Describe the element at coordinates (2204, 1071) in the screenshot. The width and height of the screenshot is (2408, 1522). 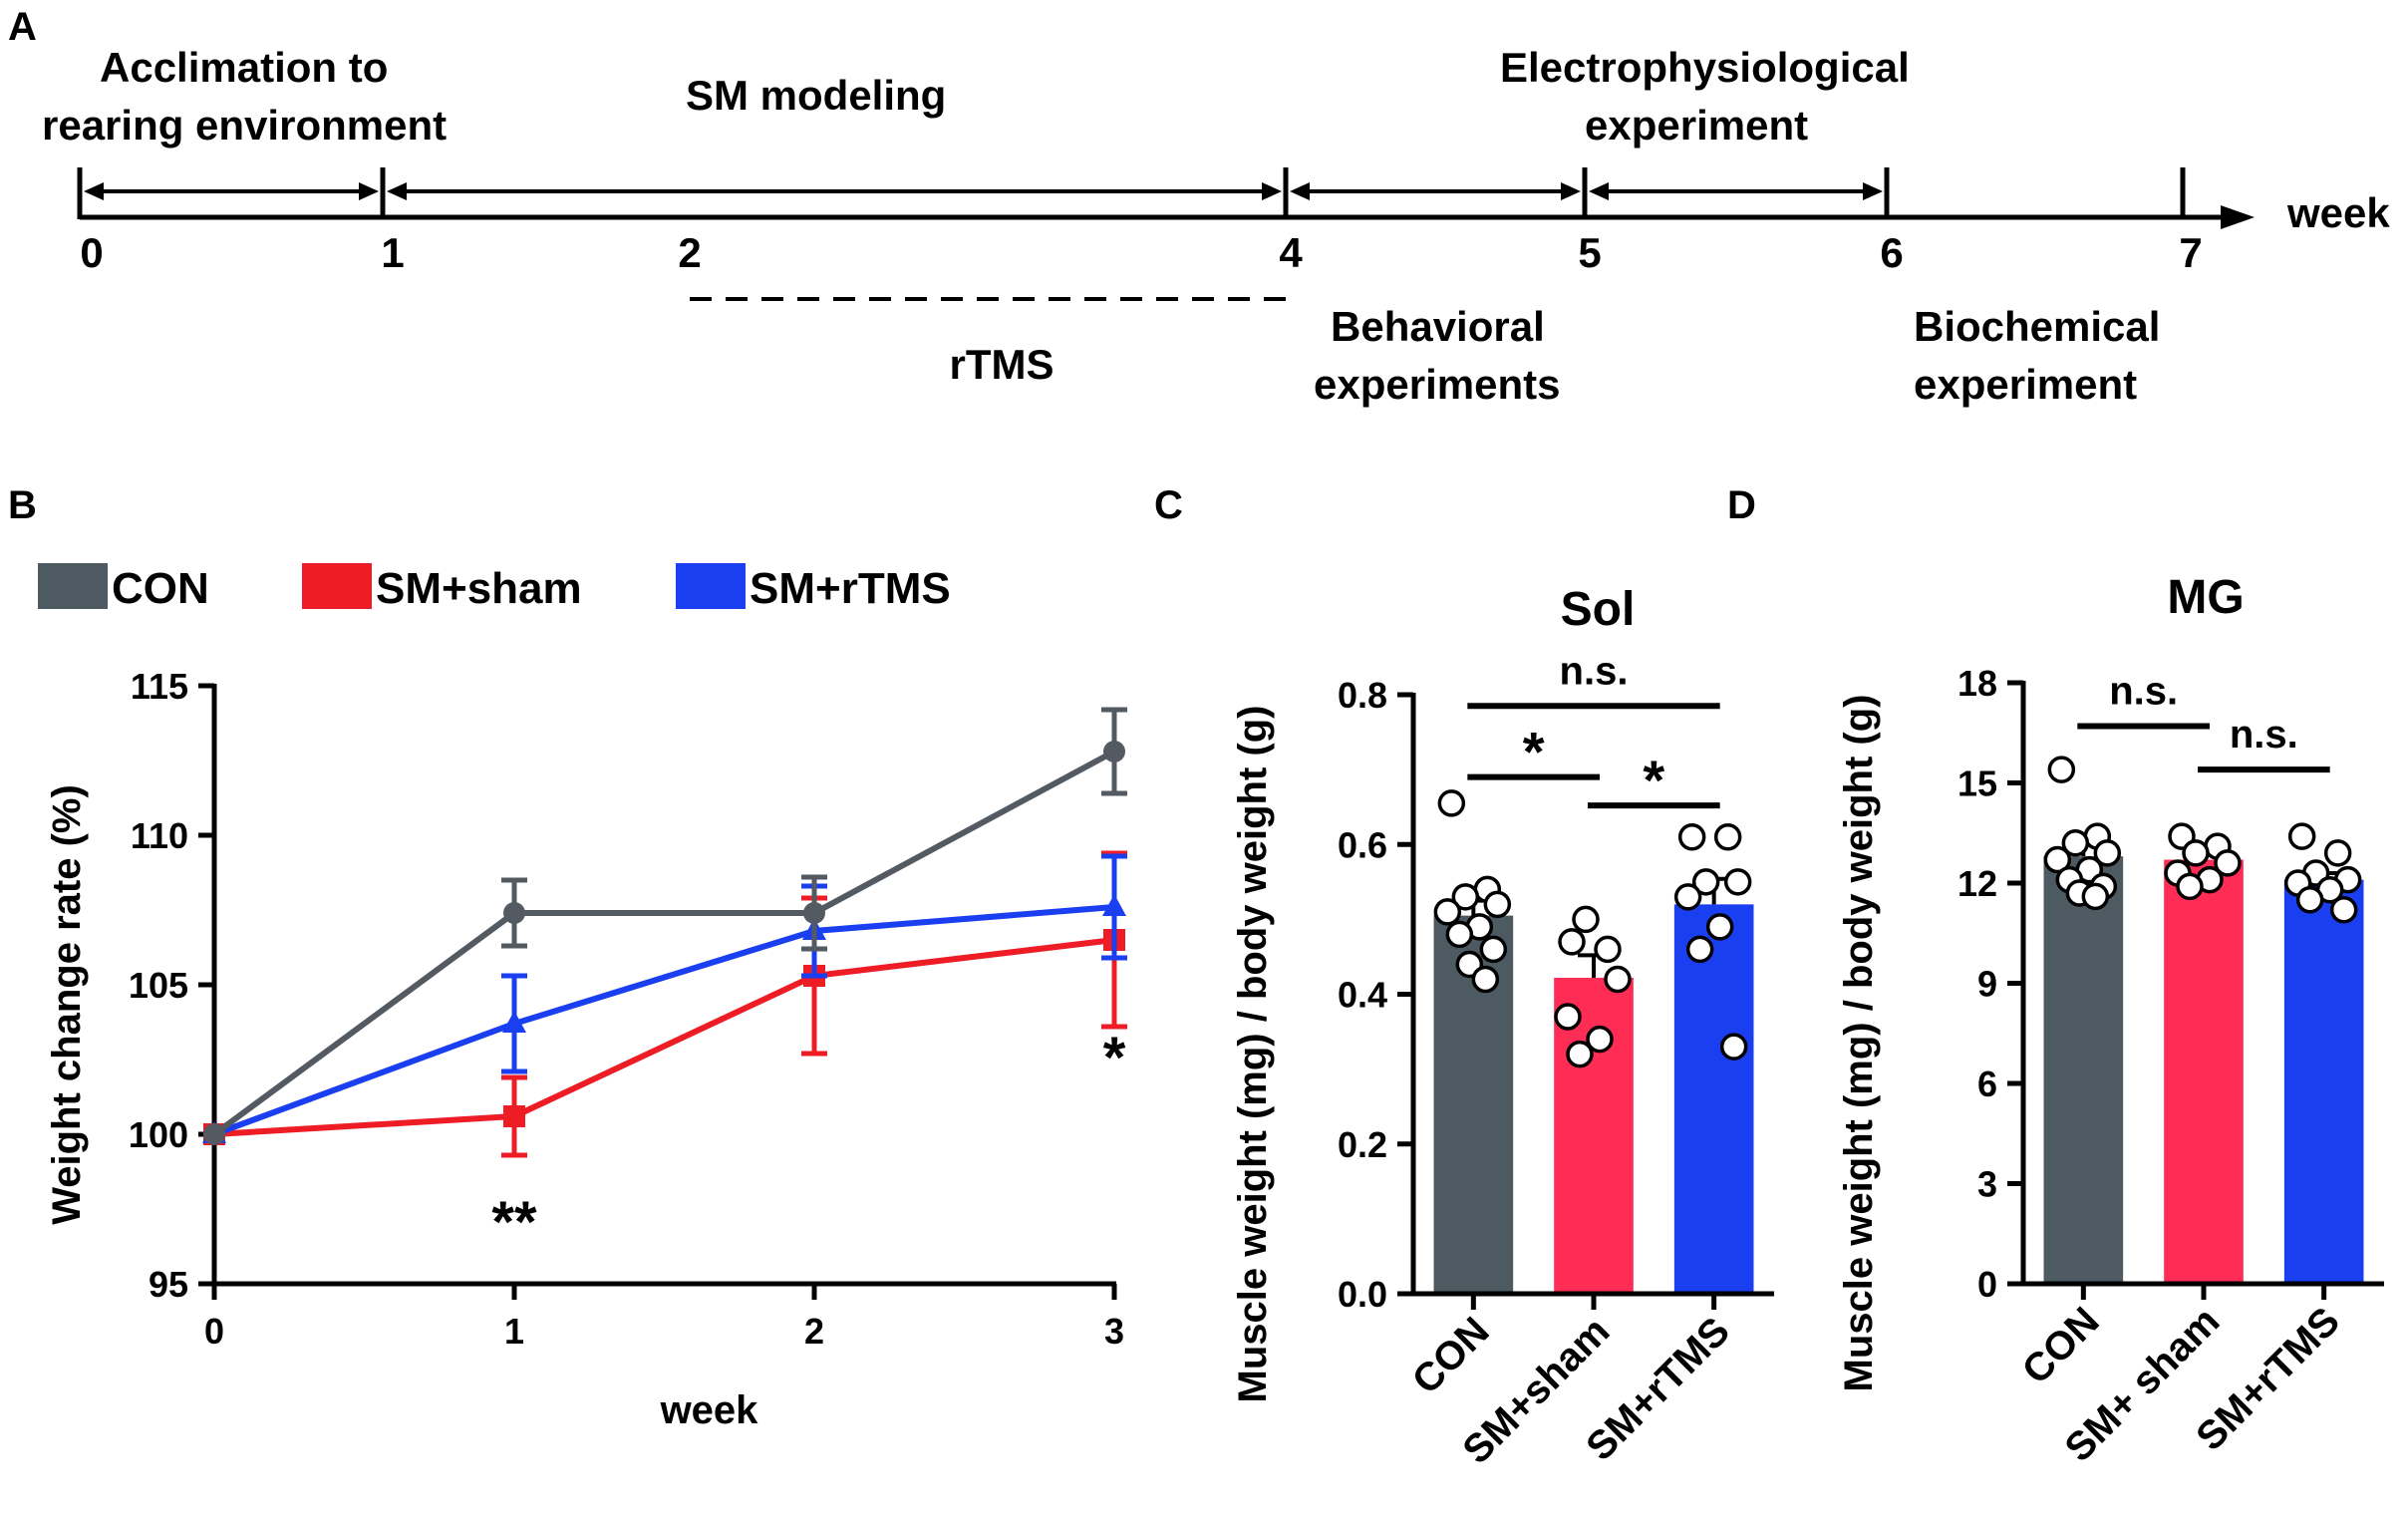
I see `bar-sham` at that location.